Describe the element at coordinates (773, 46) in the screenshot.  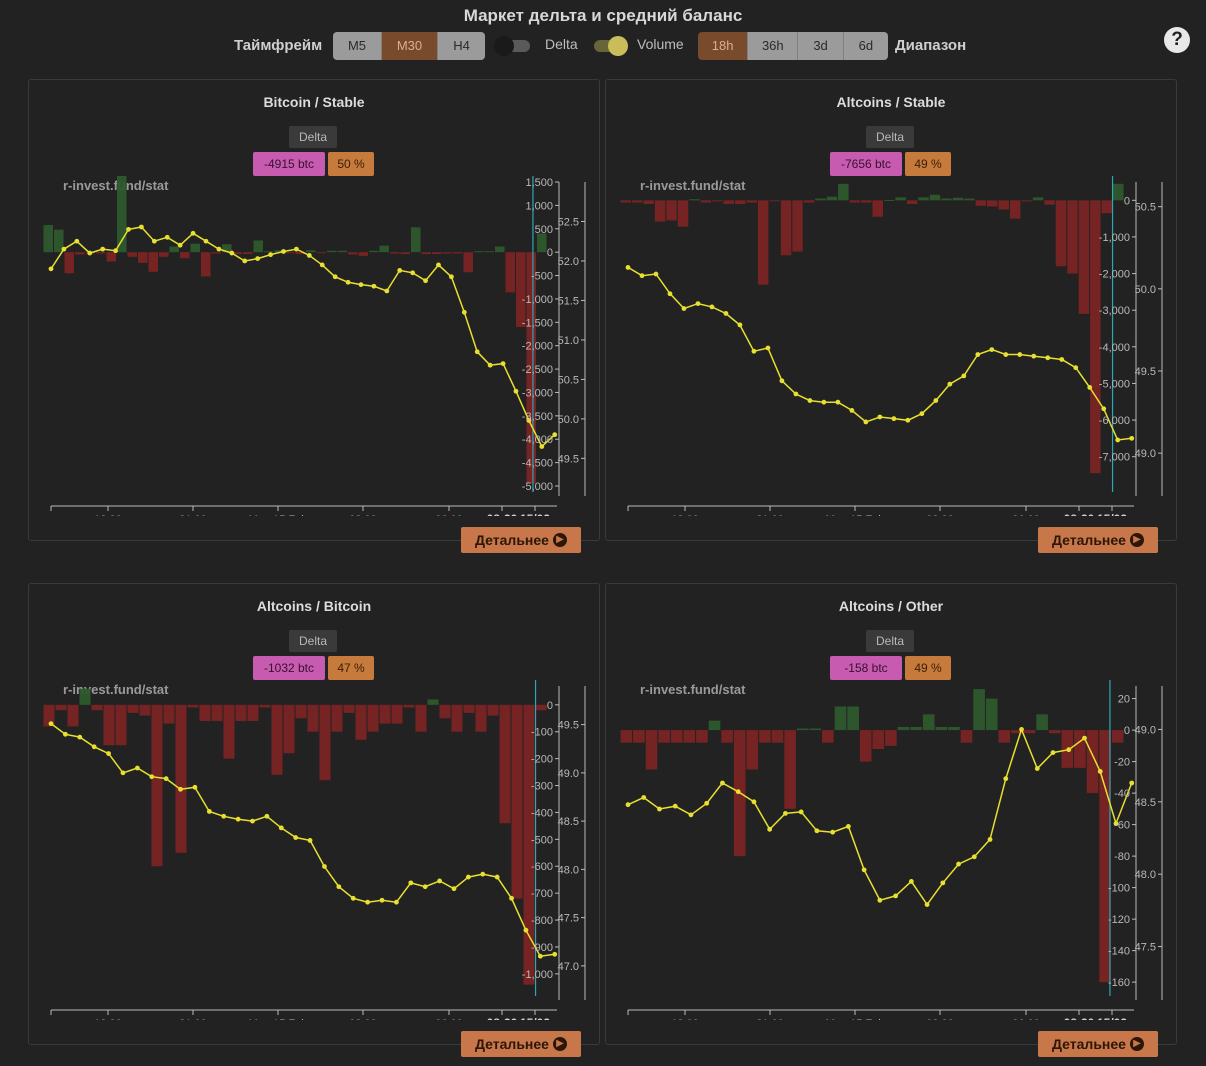
I see `range-36h-button: 36h` at that location.